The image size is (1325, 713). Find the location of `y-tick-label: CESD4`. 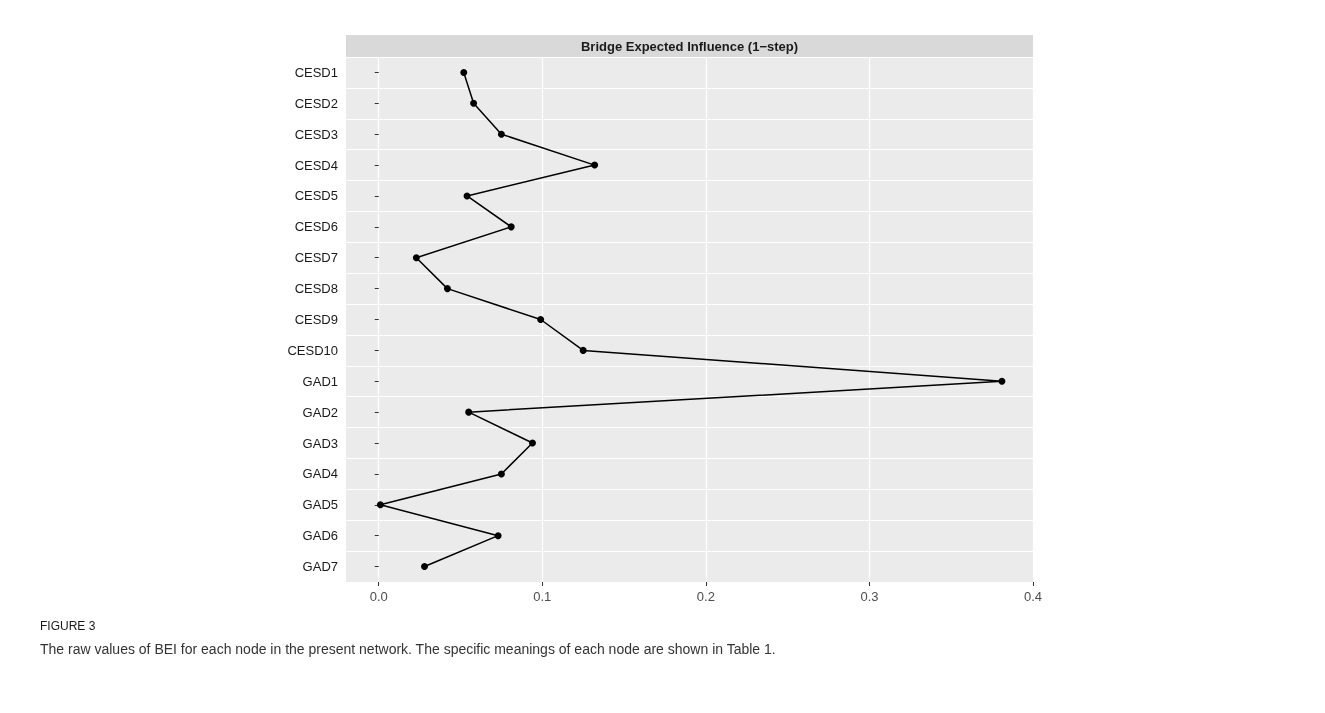

y-tick-label: CESD4 is located at coordinates (316, 165).